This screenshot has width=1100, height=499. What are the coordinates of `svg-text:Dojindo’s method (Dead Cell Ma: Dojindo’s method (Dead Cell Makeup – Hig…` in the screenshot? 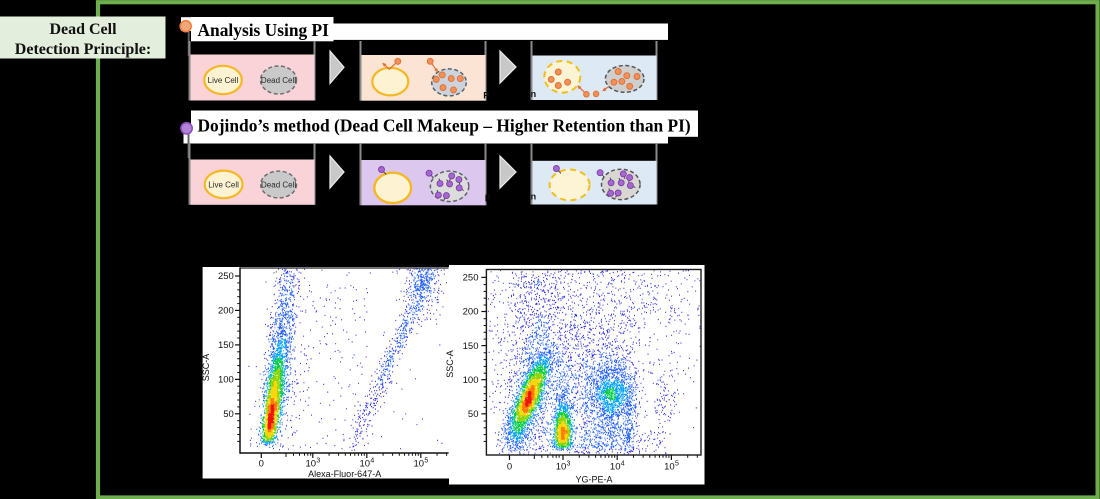 It's located at (444, 126).